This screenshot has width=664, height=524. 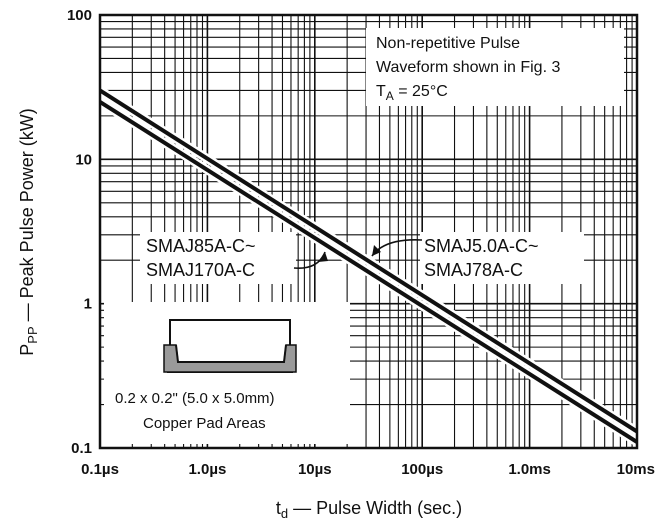 What do you see at coordinates (468, 67) in the screenshot?
I see `annotation-line-2: Waveform shown in Fig. 3` at bounding box center [468, 67].